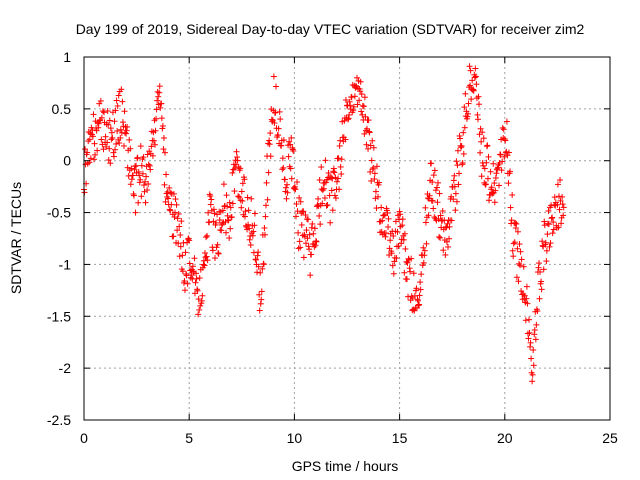  I want to click on y-tick-label: -2.5, so click(59, 420).